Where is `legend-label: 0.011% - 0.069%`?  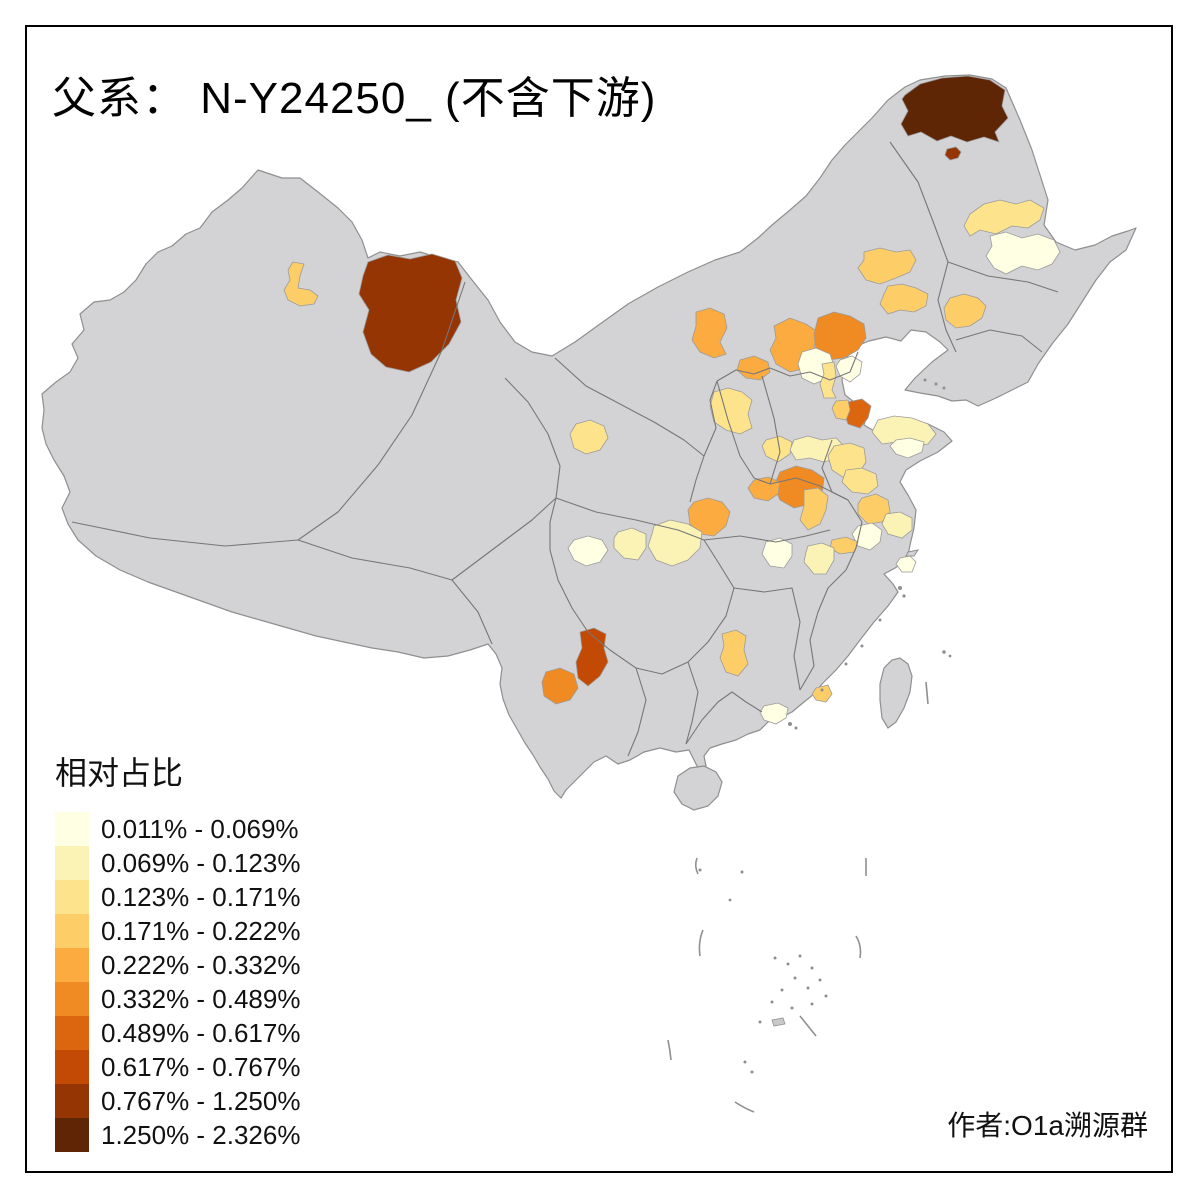
legend-label: 0.011% - 0.069% is located at coordinates (200, 828).